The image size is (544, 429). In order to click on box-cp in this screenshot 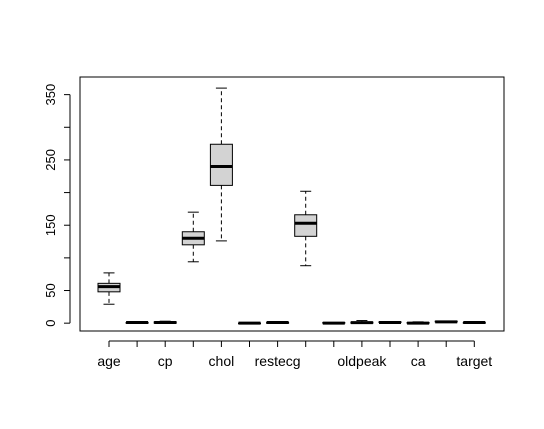, I will do `click(165, 322)`.